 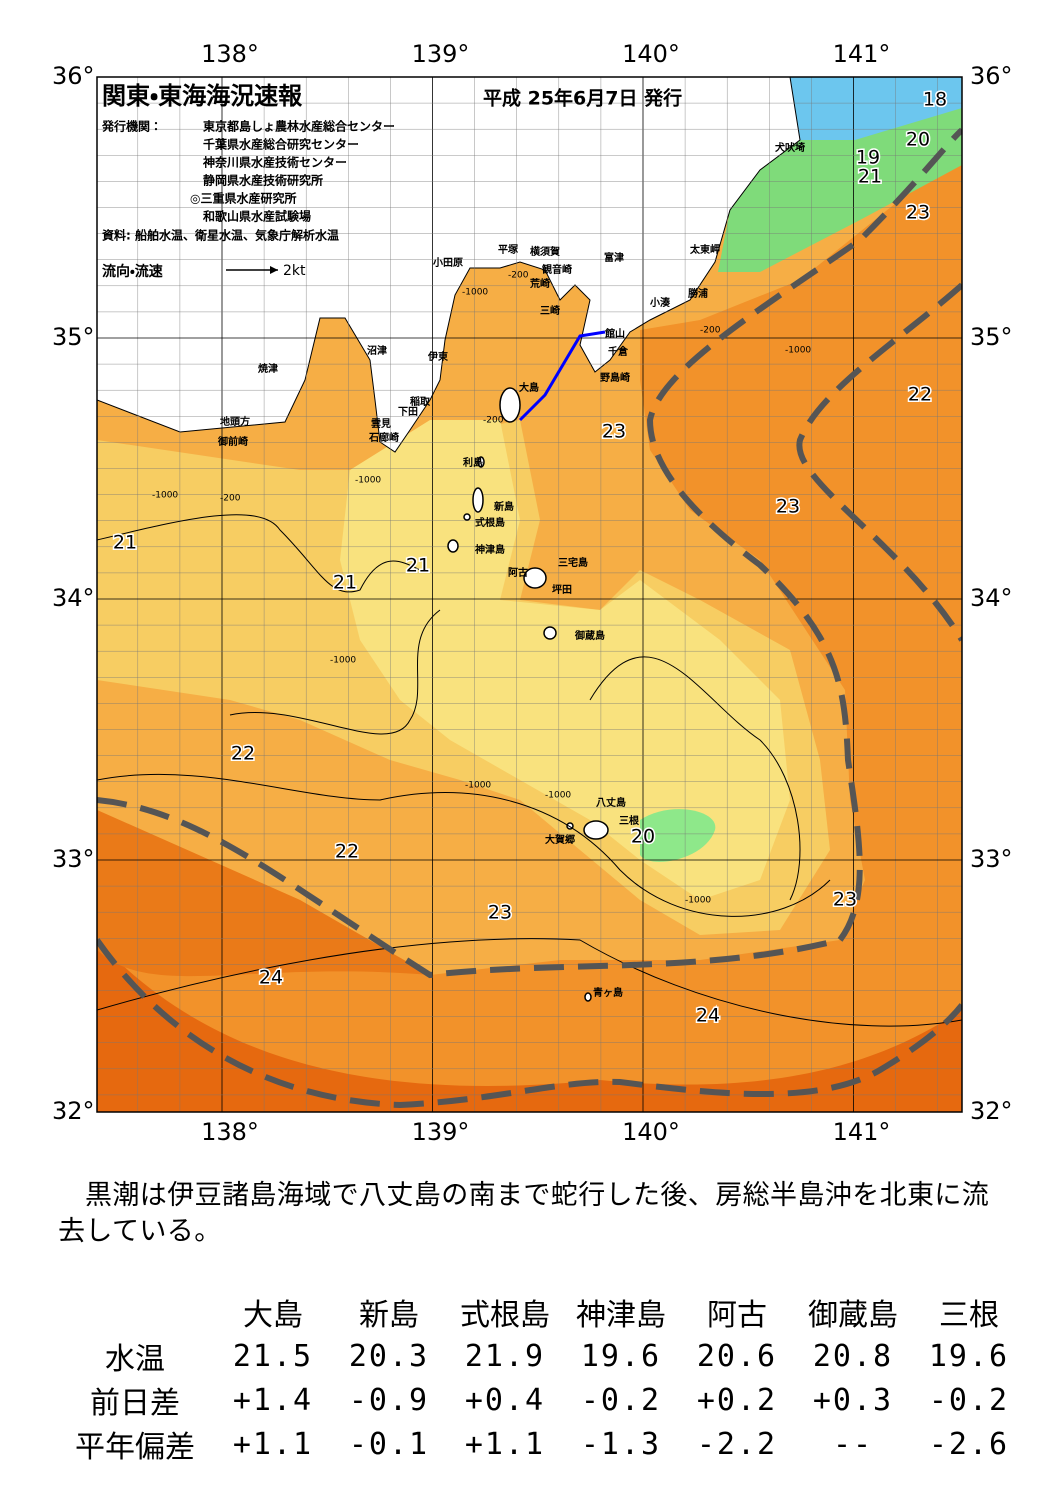 I want to click on table-row: 水温 21.5 20.3 21.9 19.6 20.6 20.8 19.6, so click(x=541, y=1356).